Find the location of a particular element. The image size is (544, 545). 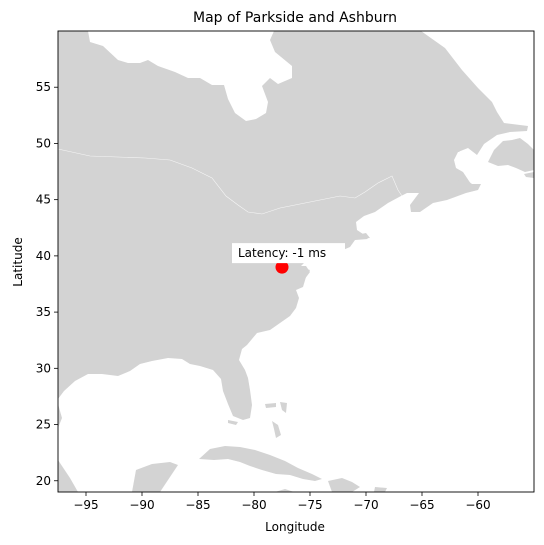

x-tick-label: −85 is located at coordinates (197, 505).